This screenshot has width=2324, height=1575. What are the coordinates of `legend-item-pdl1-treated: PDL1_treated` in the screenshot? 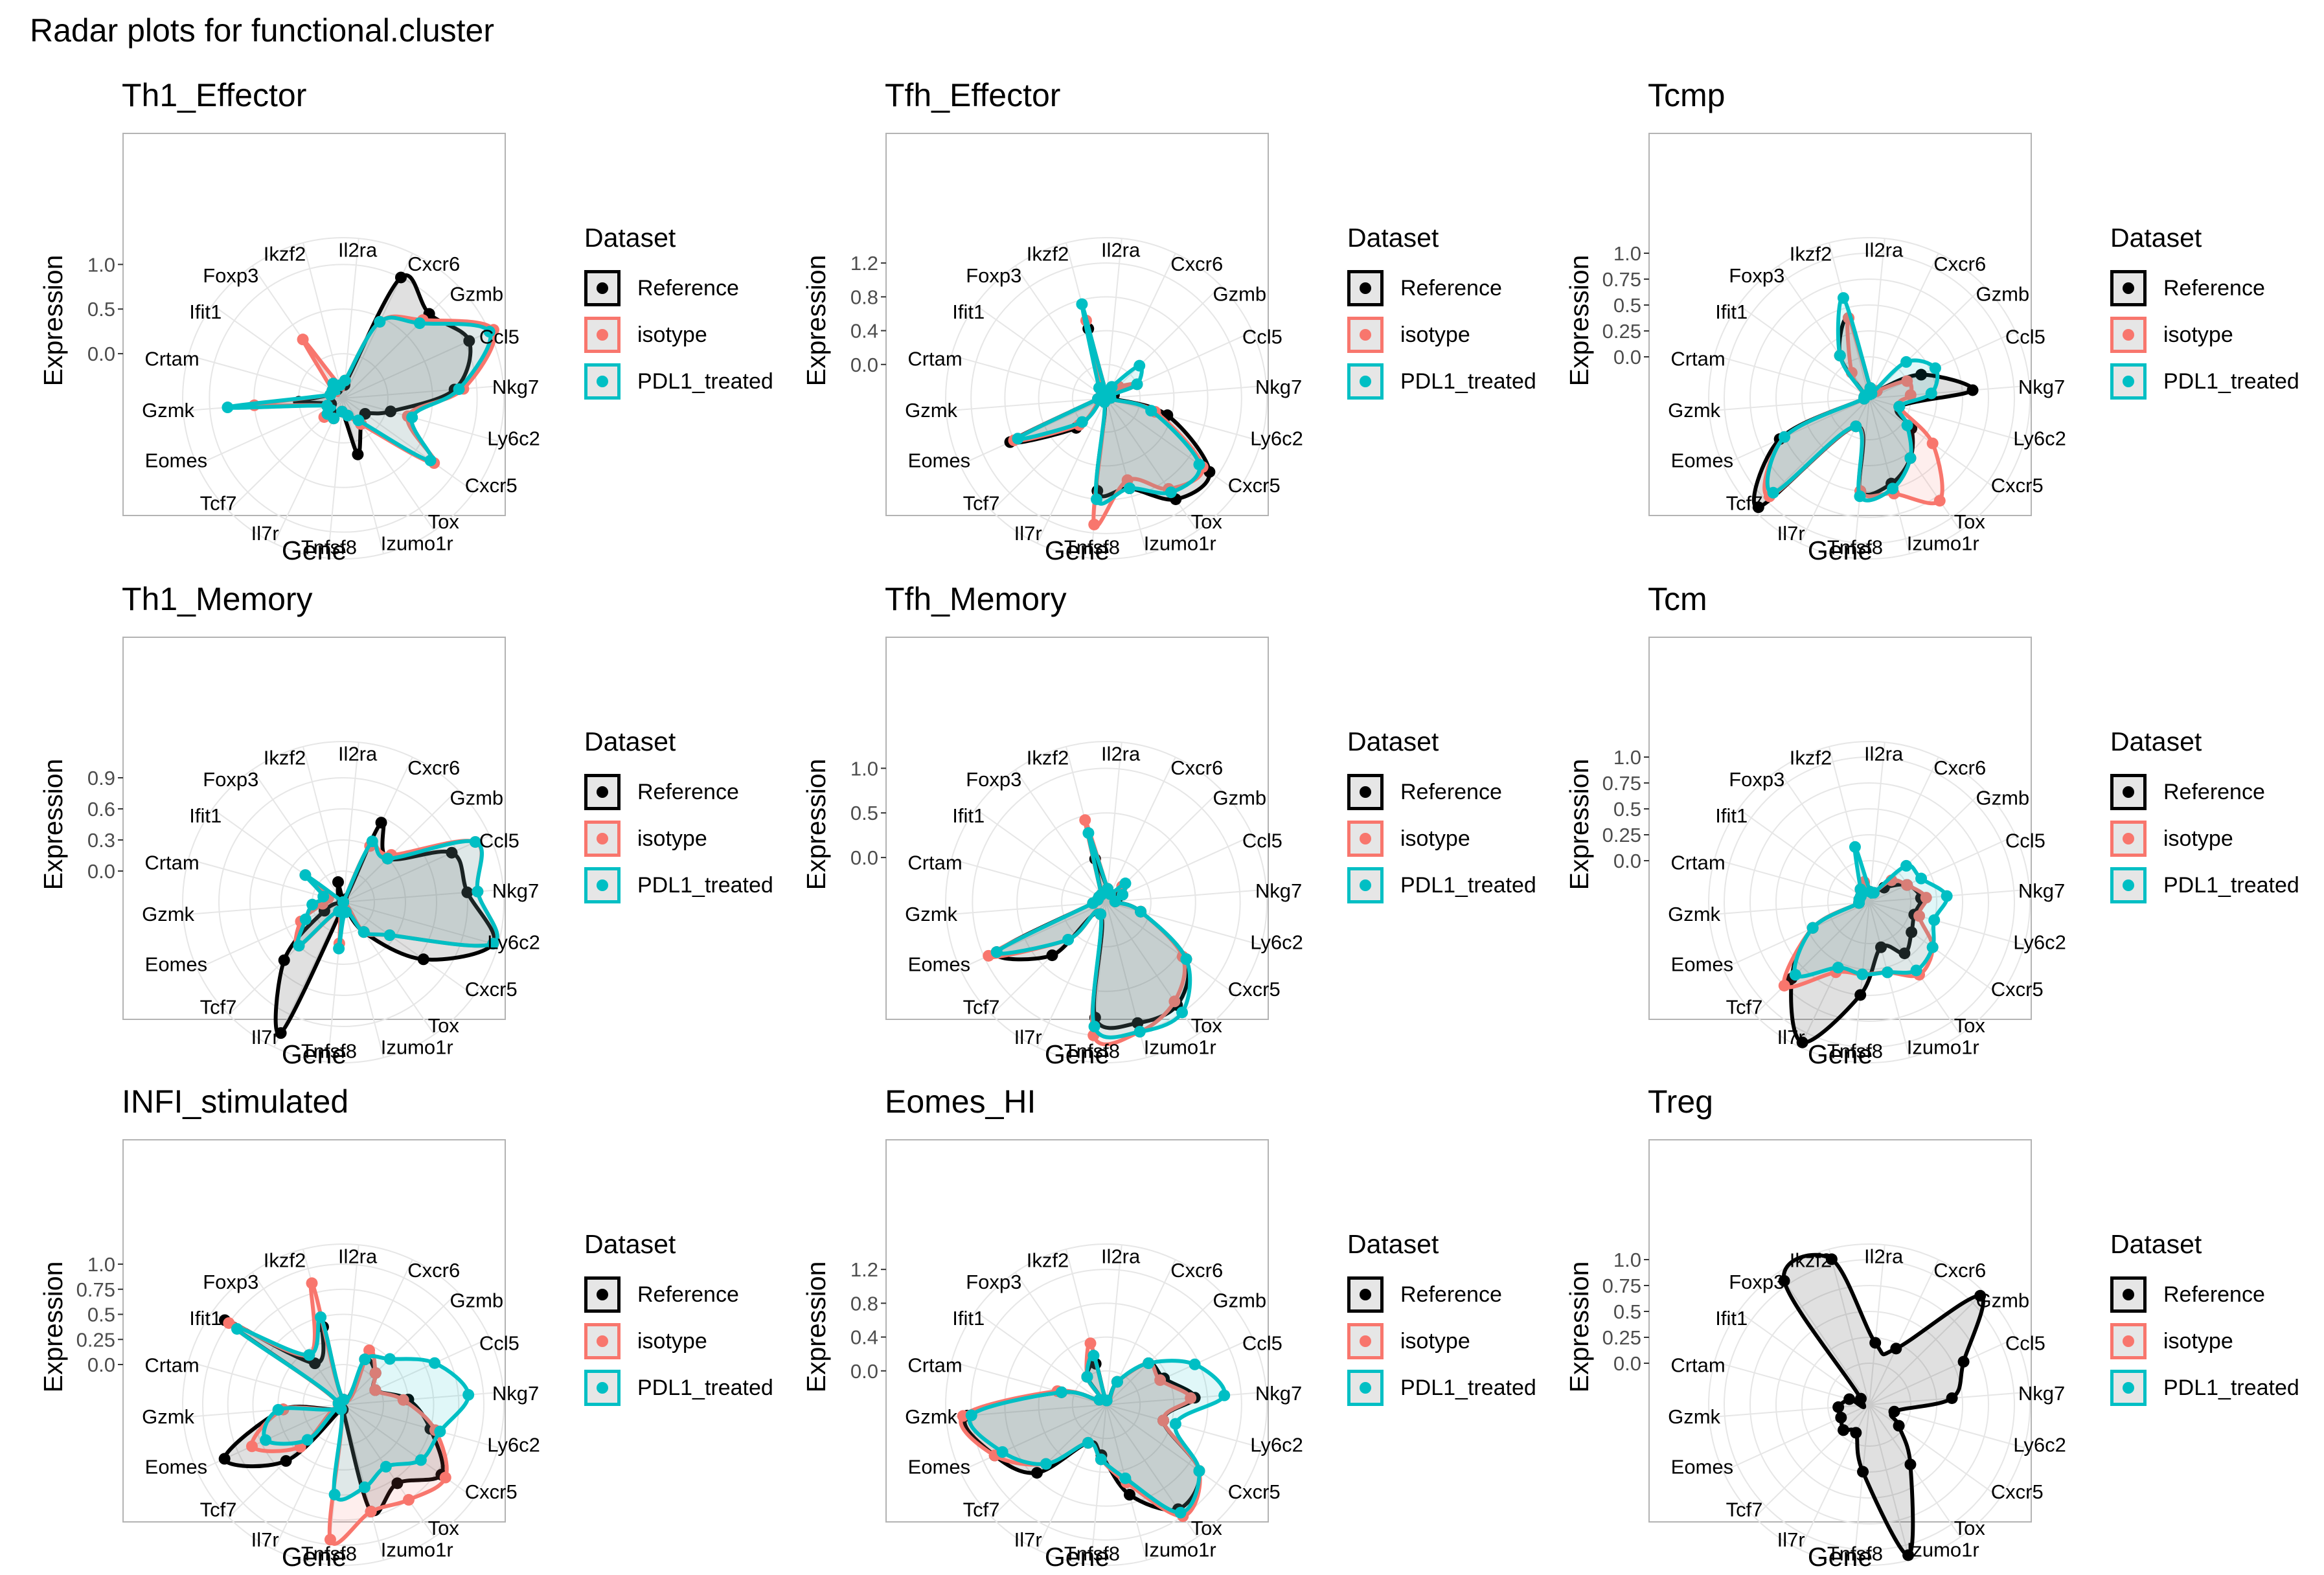 It's located at (2204, 1388).